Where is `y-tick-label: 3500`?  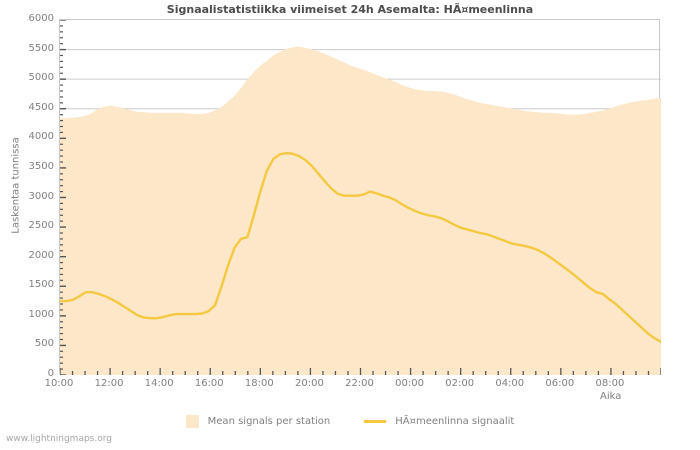
y-tick-label: 3500 is located at coordinates (41, 166).